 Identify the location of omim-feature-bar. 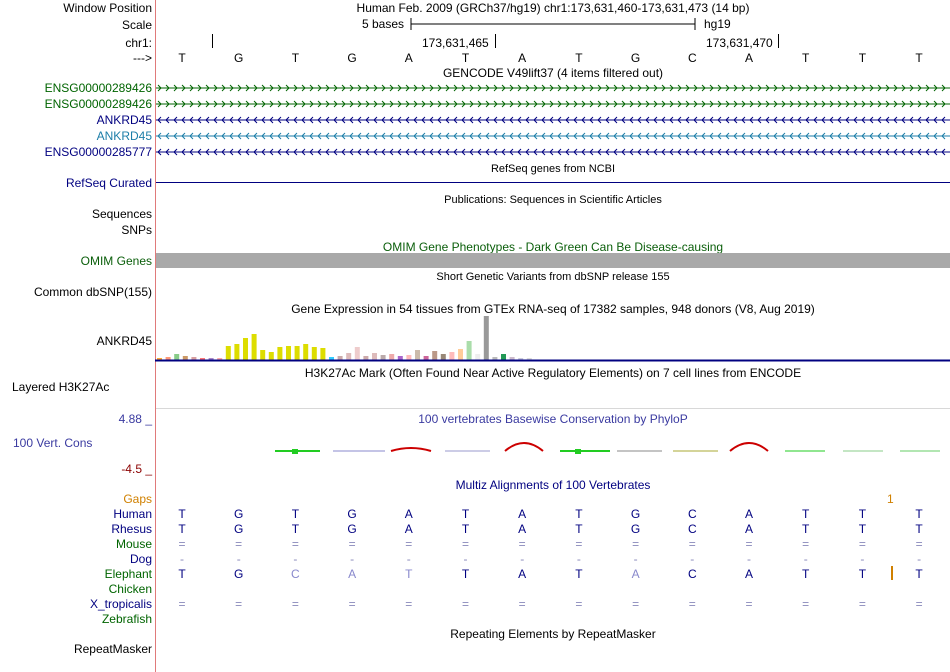
(553, 260).